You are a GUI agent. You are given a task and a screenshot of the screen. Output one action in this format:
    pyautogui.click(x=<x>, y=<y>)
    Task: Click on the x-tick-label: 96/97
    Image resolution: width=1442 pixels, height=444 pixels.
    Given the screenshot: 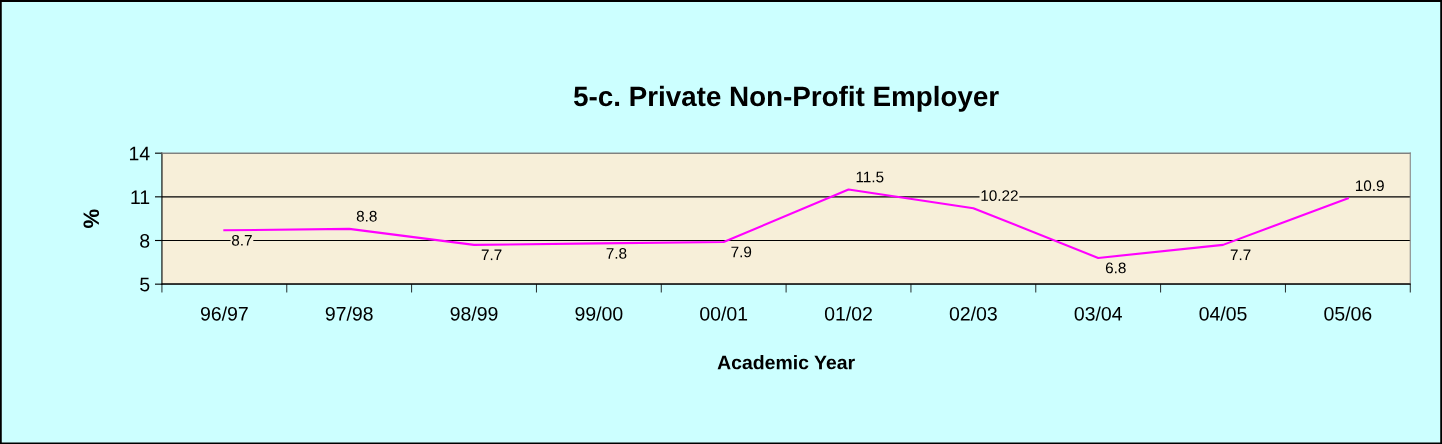 What is the action you would take?
    pyautogui.click(x=224, y=313)
    